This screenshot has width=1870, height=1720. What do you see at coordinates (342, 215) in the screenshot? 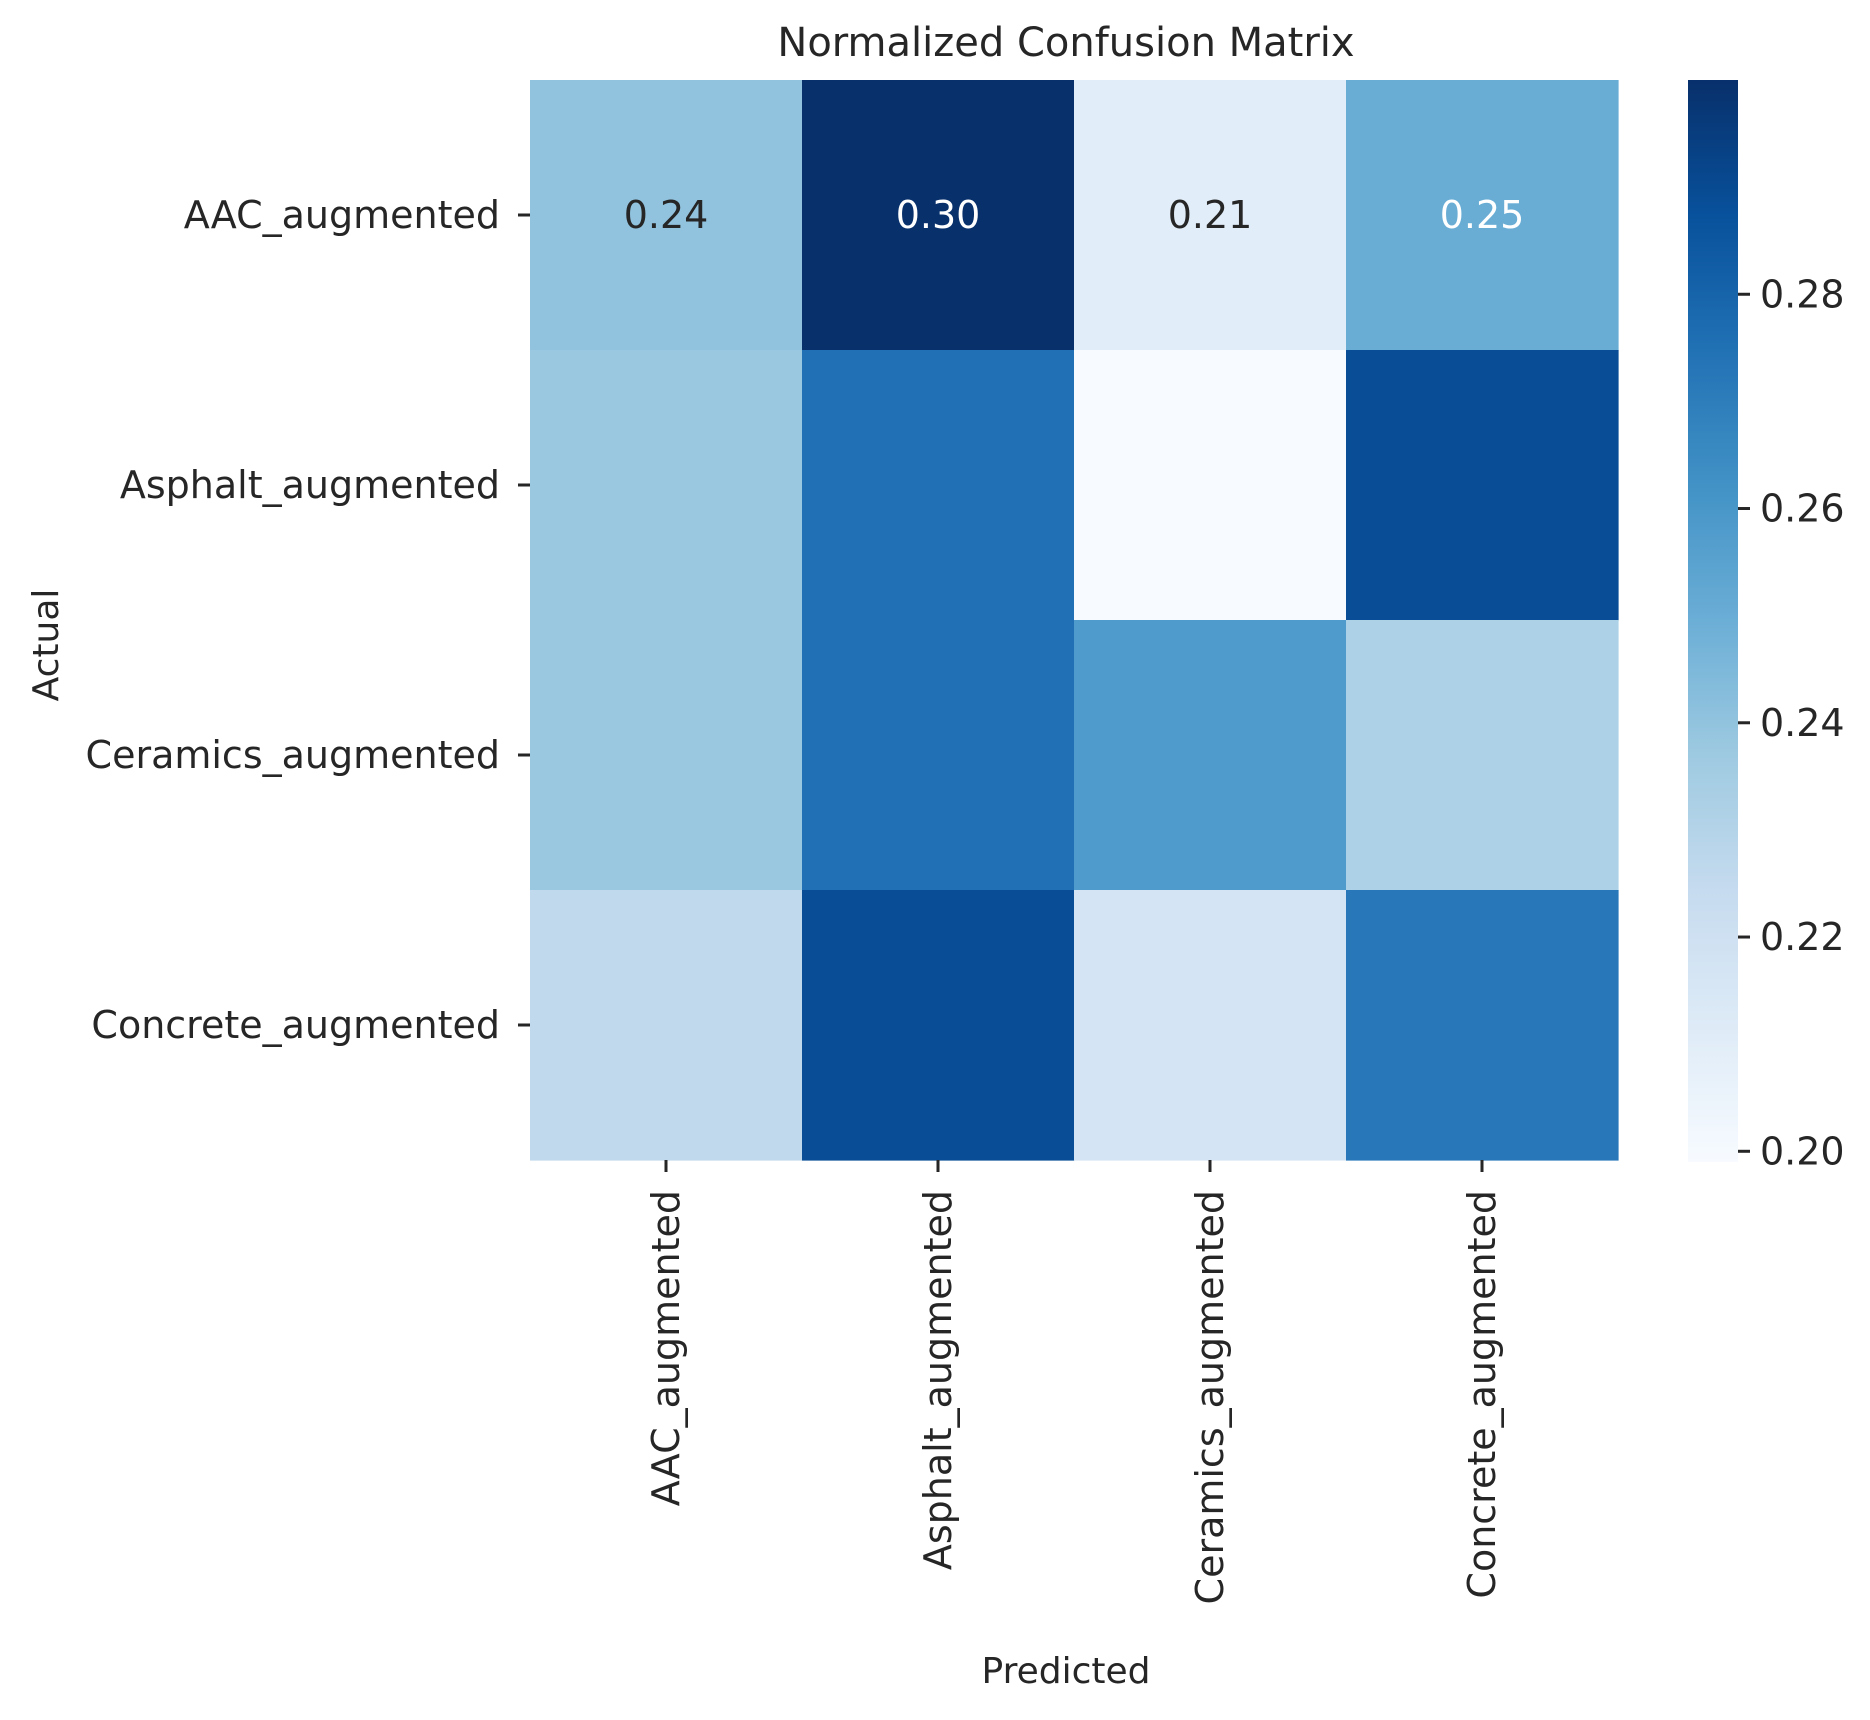
I see `y-tick-label: AAC_augmented` at bounding box center [342, 215].